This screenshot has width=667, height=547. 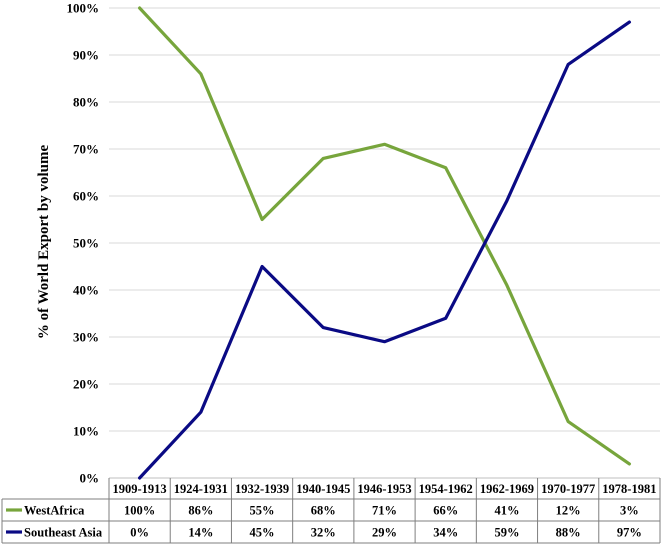 I want to click on x-tick-label: 1954-1962, so click(x=446, y=489).